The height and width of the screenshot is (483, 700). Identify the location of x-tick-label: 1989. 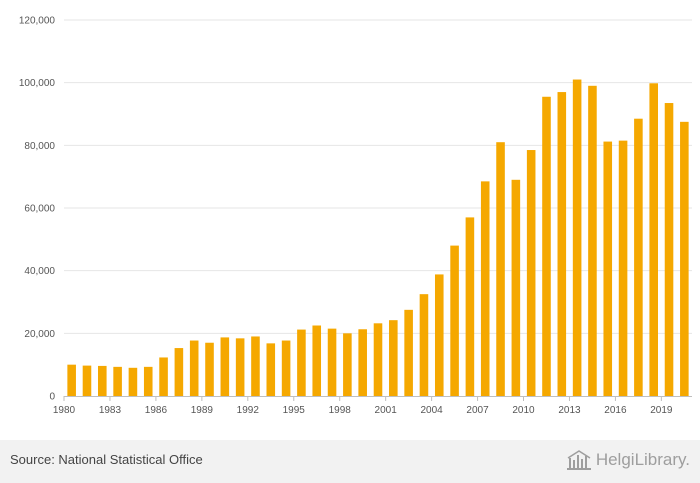
(202, 410).